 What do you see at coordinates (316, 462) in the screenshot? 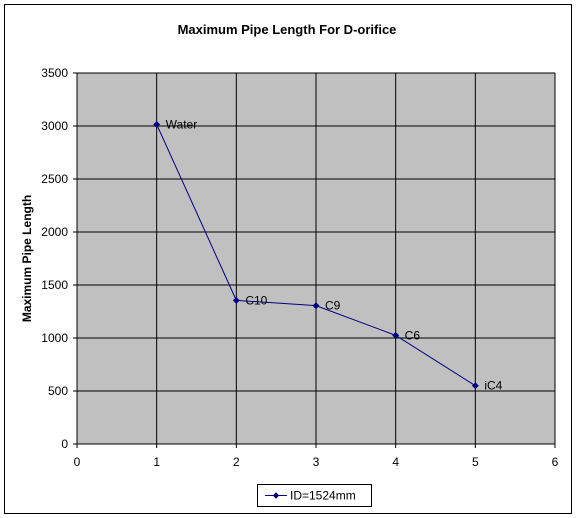
I see `x-tick-label: 3` at bounding box center [316, 462].